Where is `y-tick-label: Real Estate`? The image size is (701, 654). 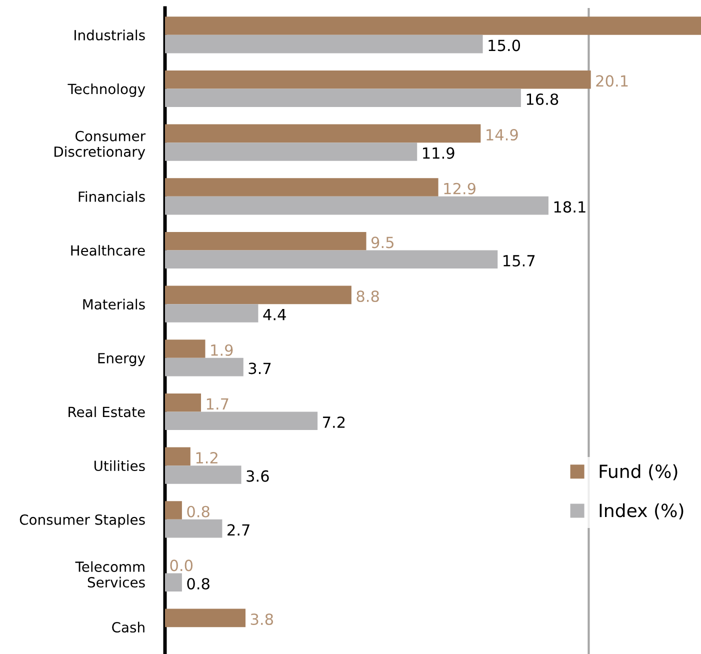 y-tick-label: Real Estate is located at coordinates (106, 412).